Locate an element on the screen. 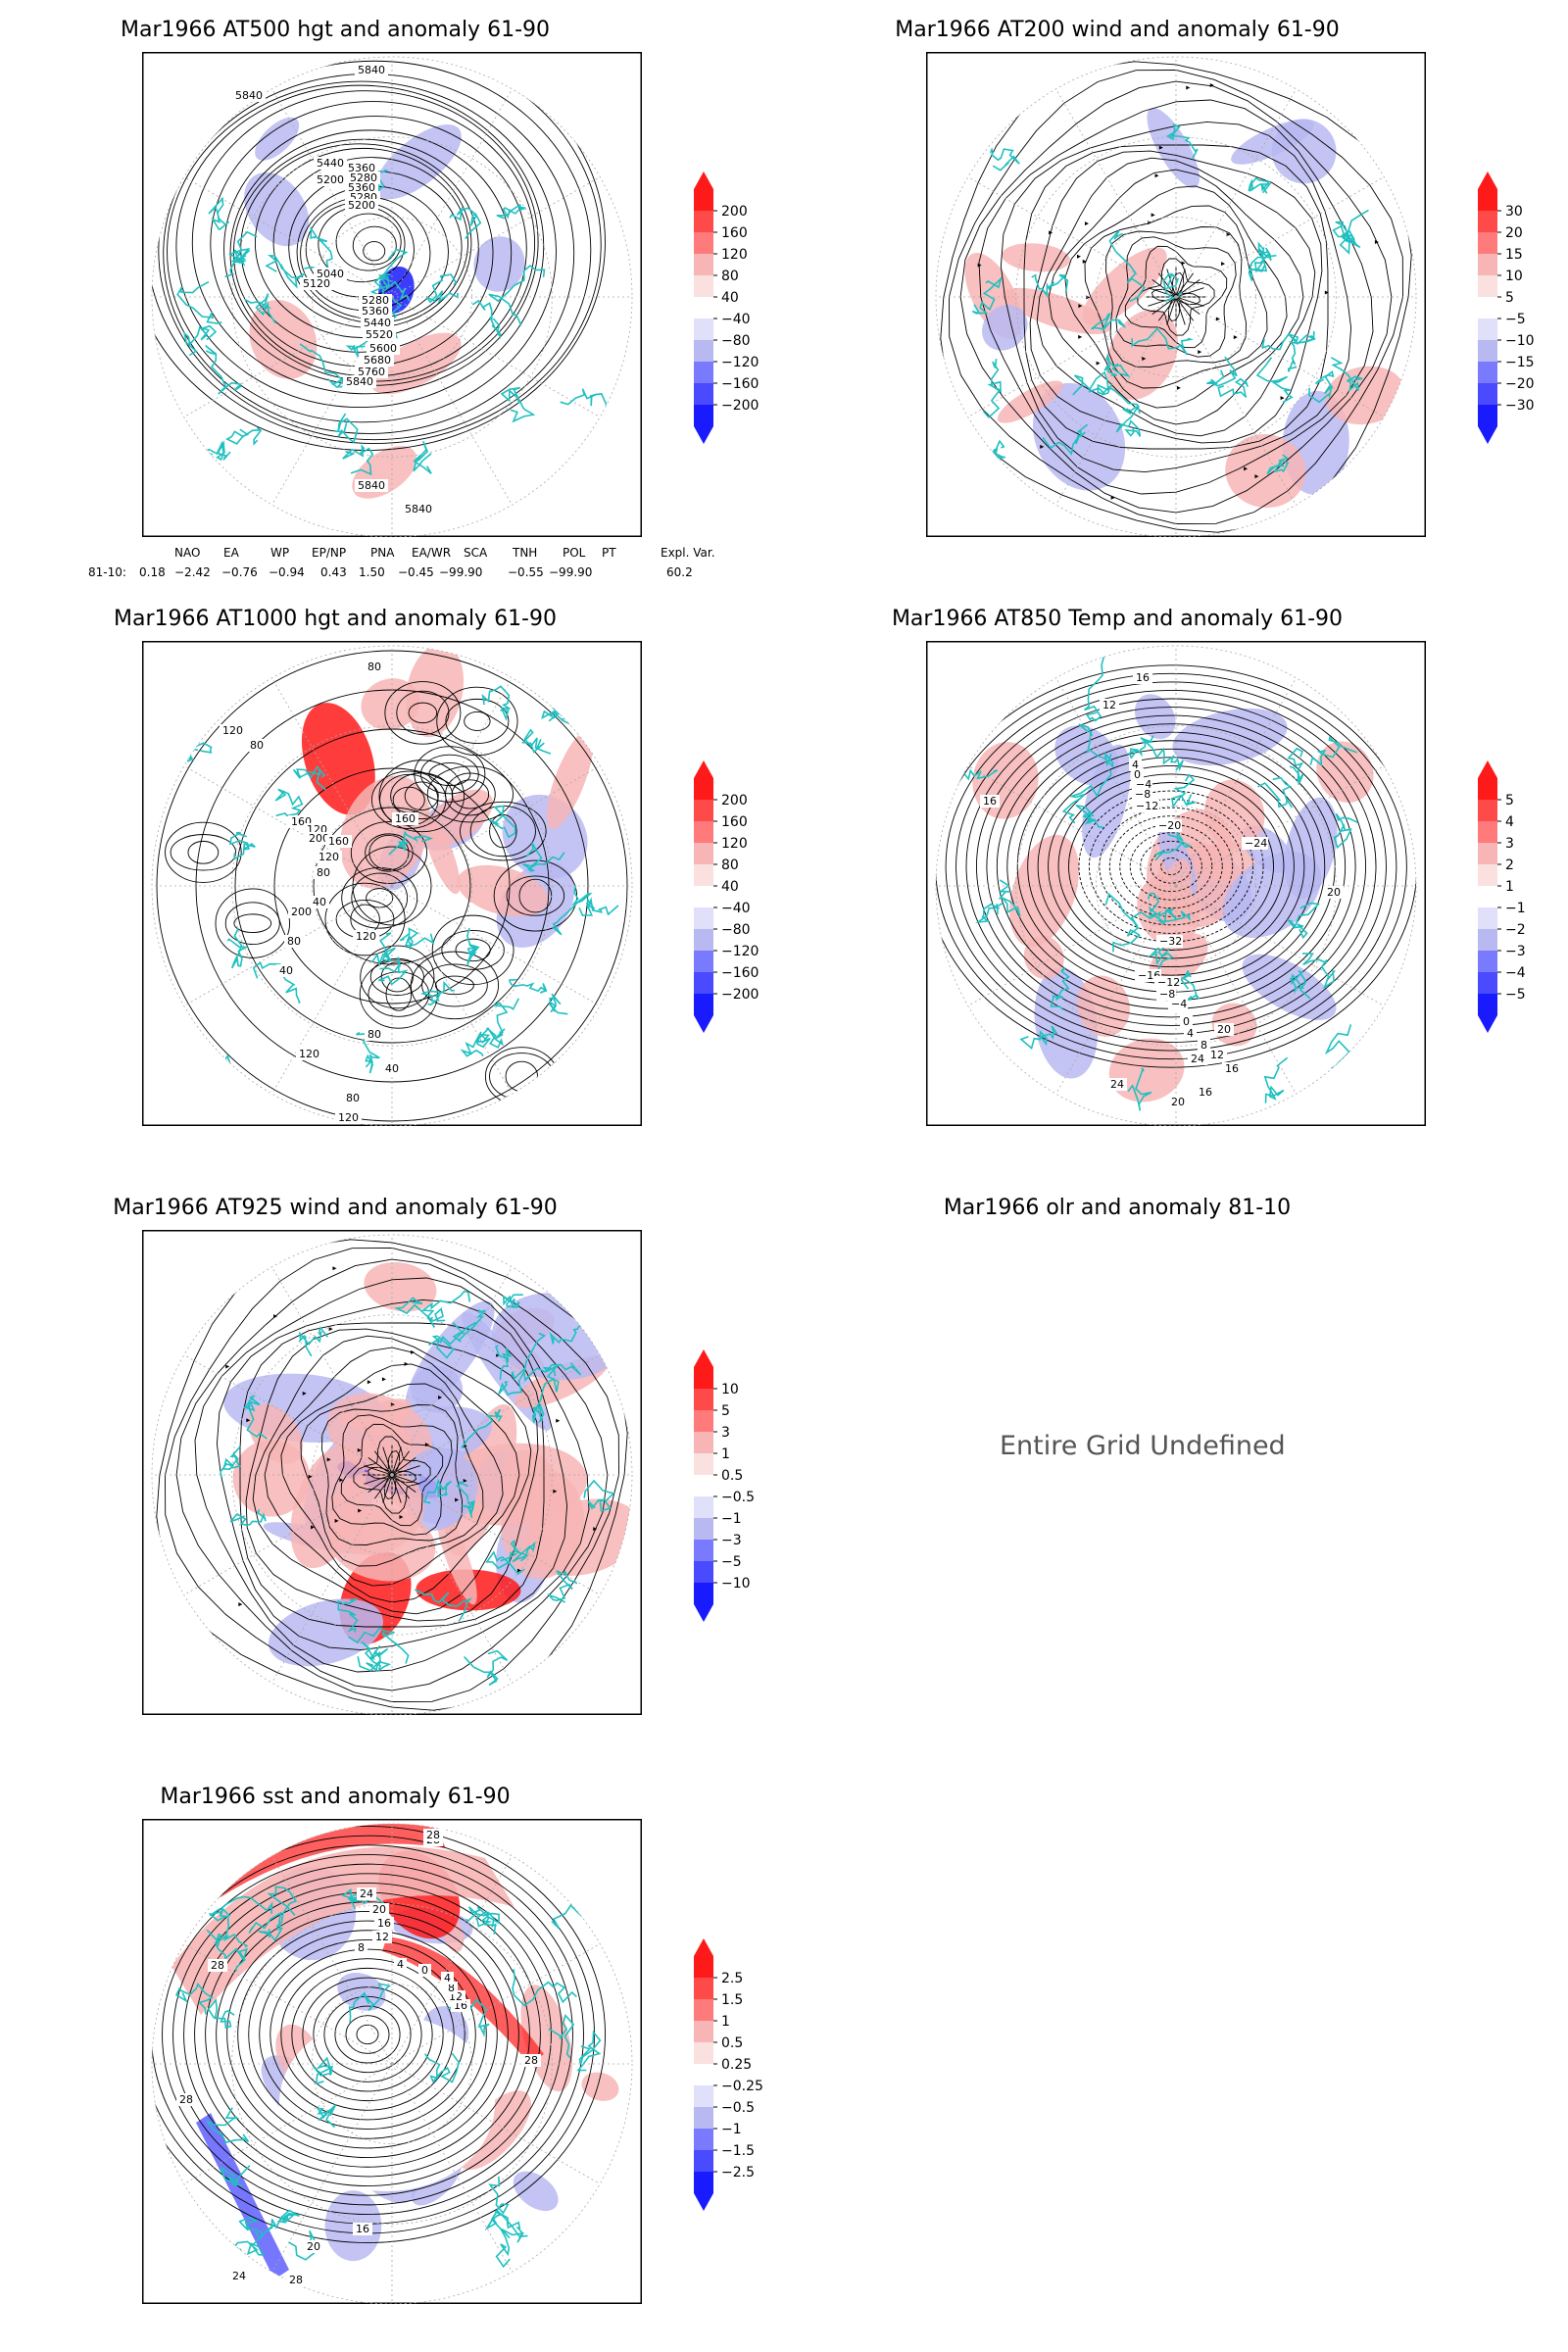  index-header: WP is located at coordinates (280, 553).